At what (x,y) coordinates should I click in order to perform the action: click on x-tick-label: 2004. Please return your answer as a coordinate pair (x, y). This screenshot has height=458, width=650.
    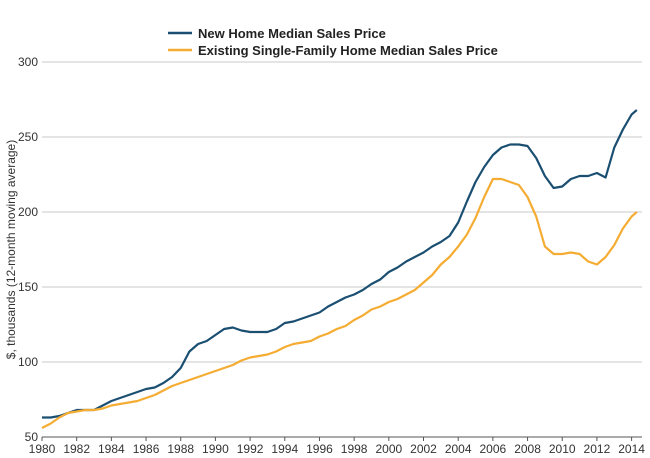
    Looking at the image, I should click on (458, 449).